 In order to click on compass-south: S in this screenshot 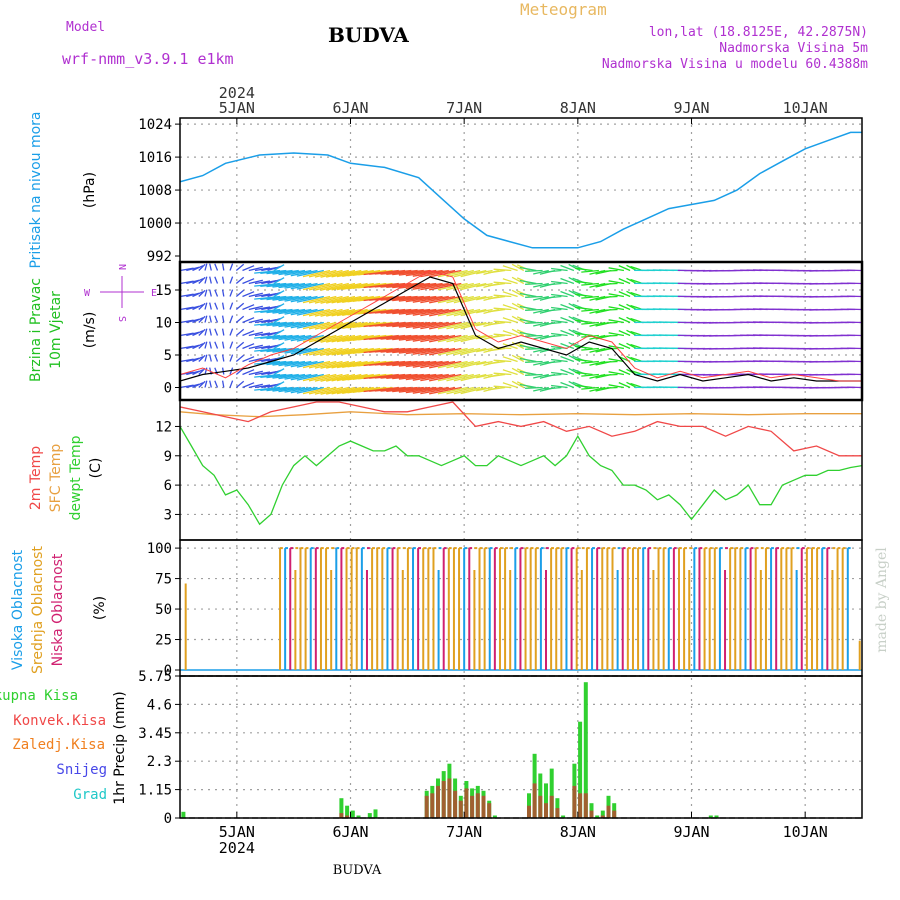, I will do `click(121, 319)`.